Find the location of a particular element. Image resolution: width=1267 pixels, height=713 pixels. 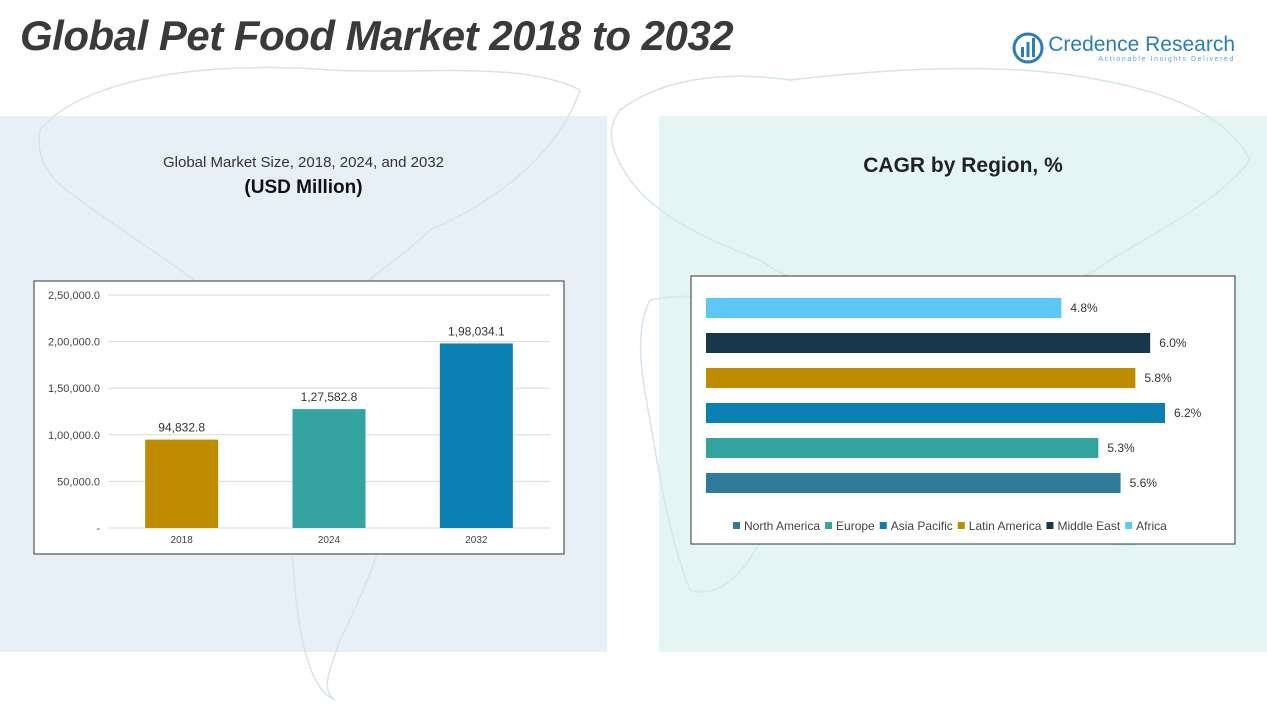

x-tick-label: 2024 is located at coordinates (329, 540).